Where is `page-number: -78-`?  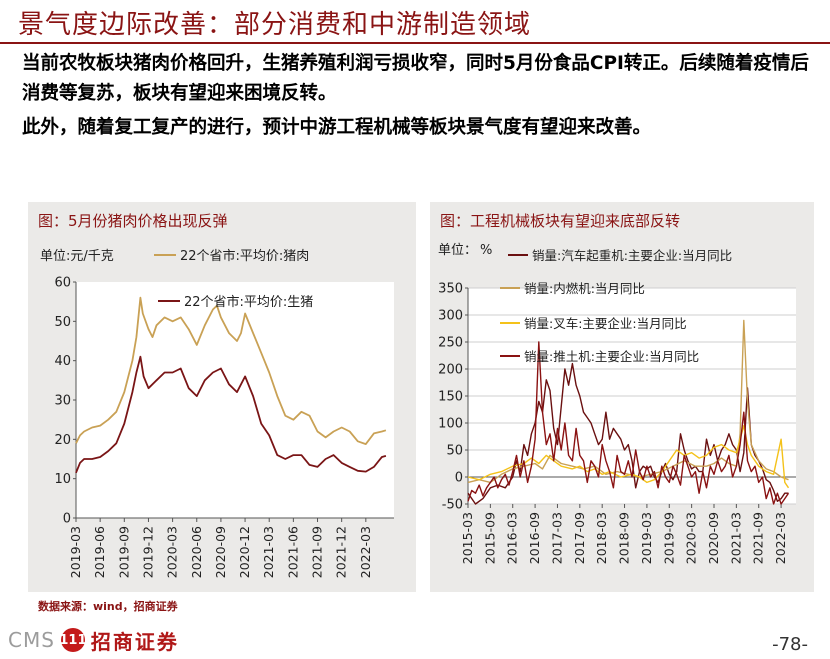
page-number: -78- is located at coordinates (790, 644).